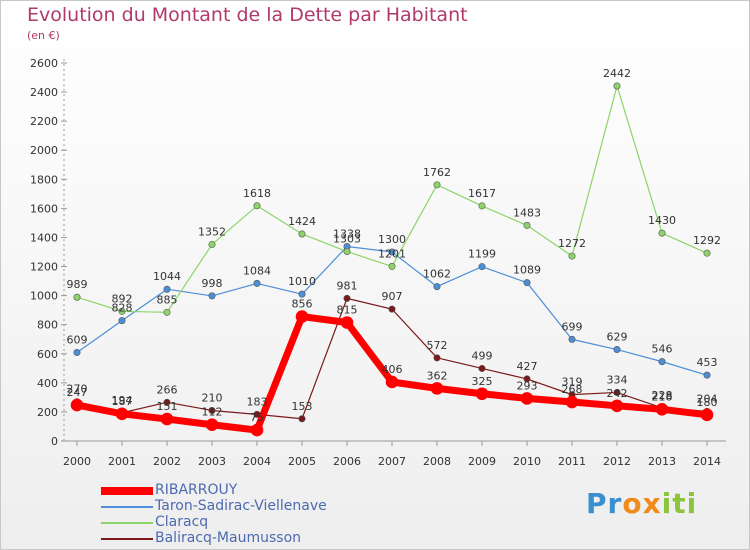 The width and height of the screenshot is (750, 550). I want to click on data-label: 572, so click(437, 345).